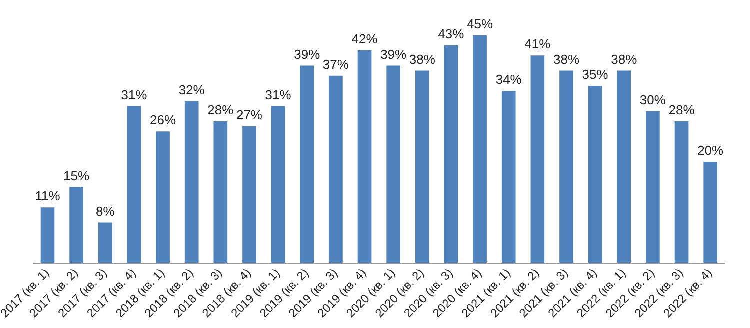 This screenshot has width=750, height=328. Describe the element at coordinates (192, 90) in the screenshot. I see `data-label: 32%` at that location.